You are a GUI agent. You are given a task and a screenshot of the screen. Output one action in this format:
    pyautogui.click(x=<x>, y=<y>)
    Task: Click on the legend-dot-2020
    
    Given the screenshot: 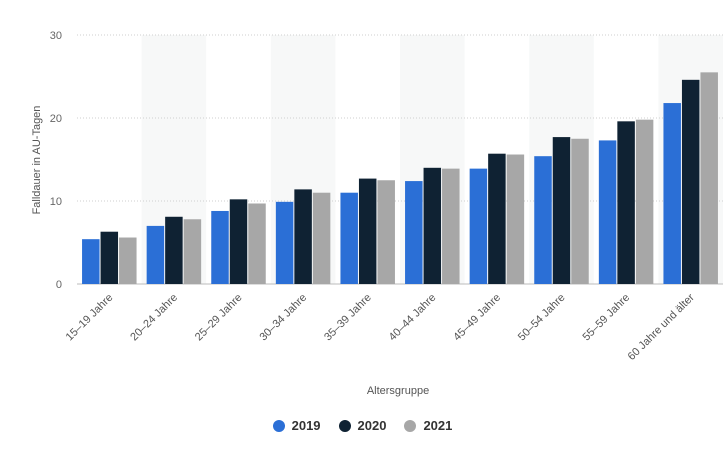 What is the action you would take?
    pyautogui.click(x=344, y=425)
    